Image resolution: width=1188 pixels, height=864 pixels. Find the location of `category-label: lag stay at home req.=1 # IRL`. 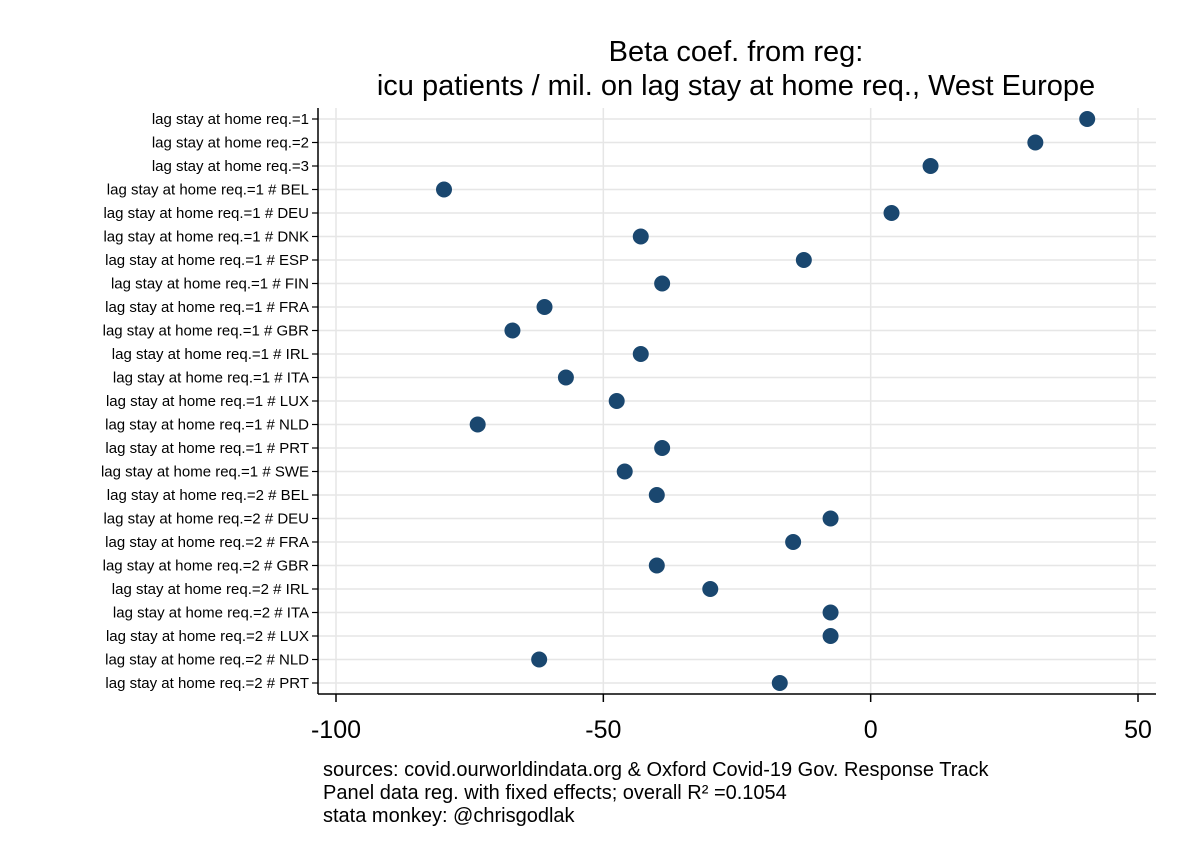

category-label: lag stay at home req.=1 # IRL is located at coordinates (210, 354).